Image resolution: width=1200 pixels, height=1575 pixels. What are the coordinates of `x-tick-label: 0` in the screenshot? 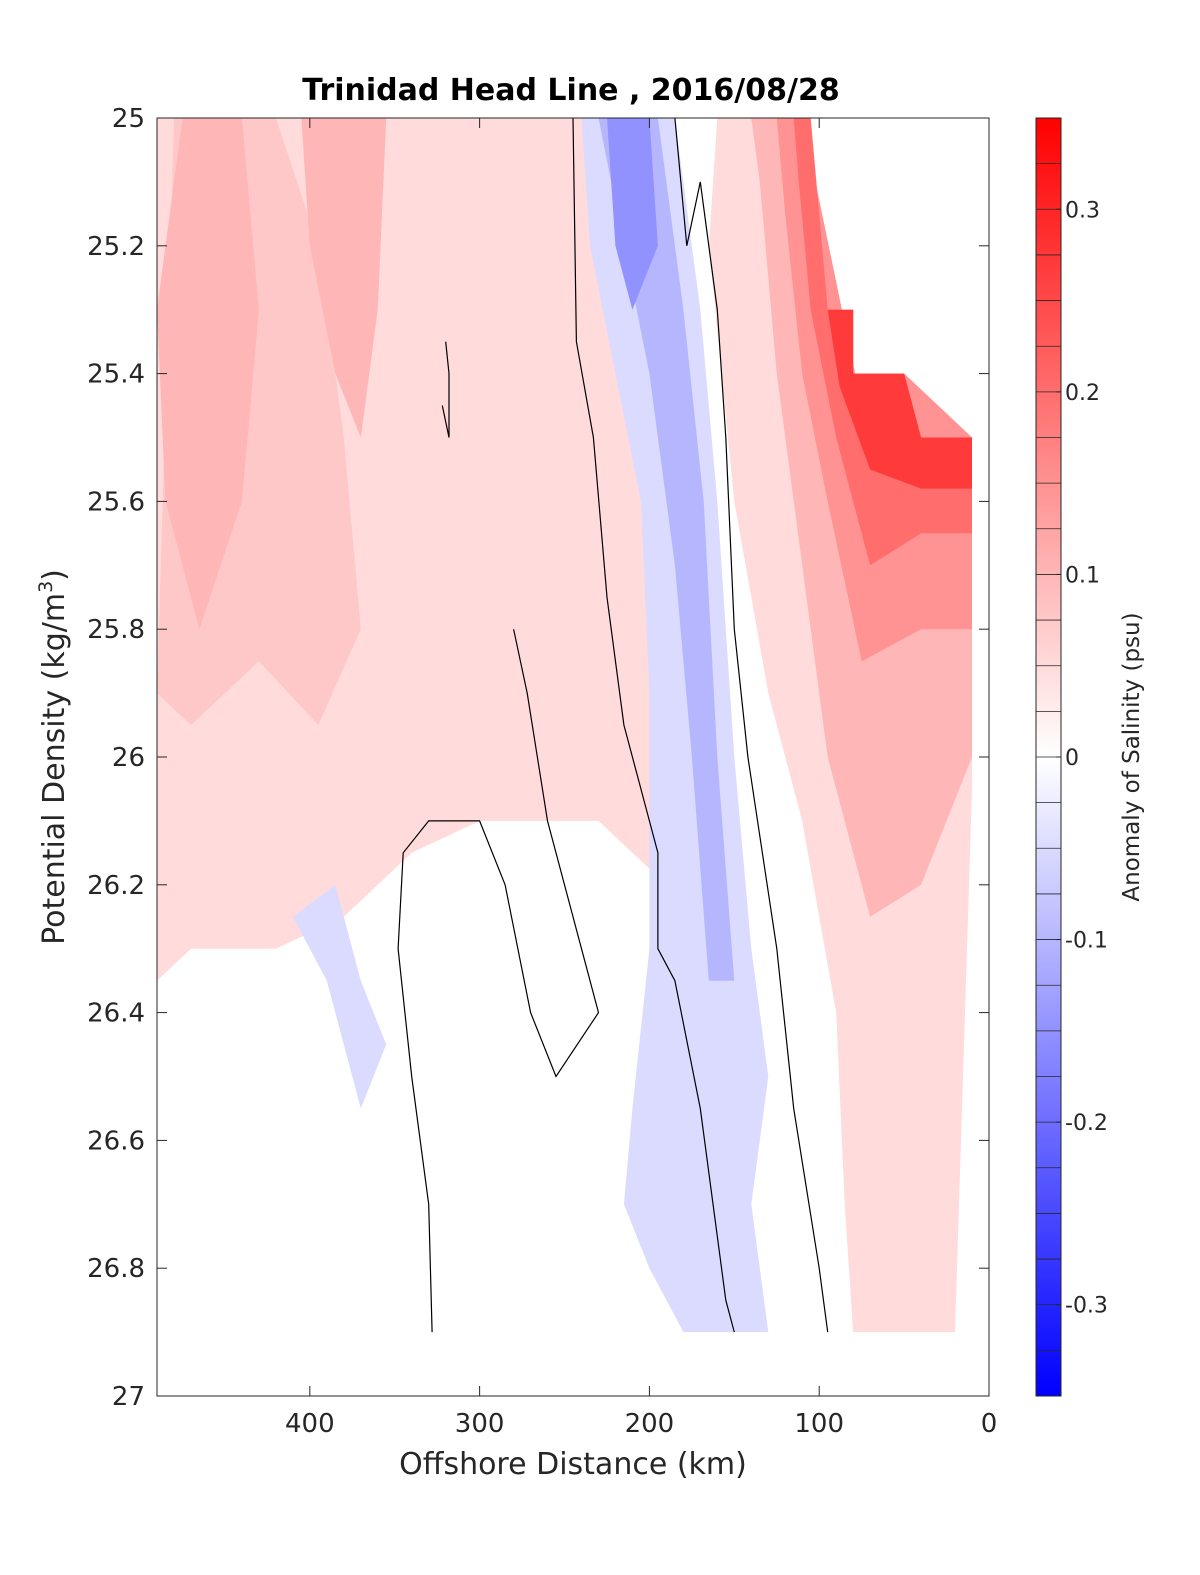 It's located at (989, 1424).